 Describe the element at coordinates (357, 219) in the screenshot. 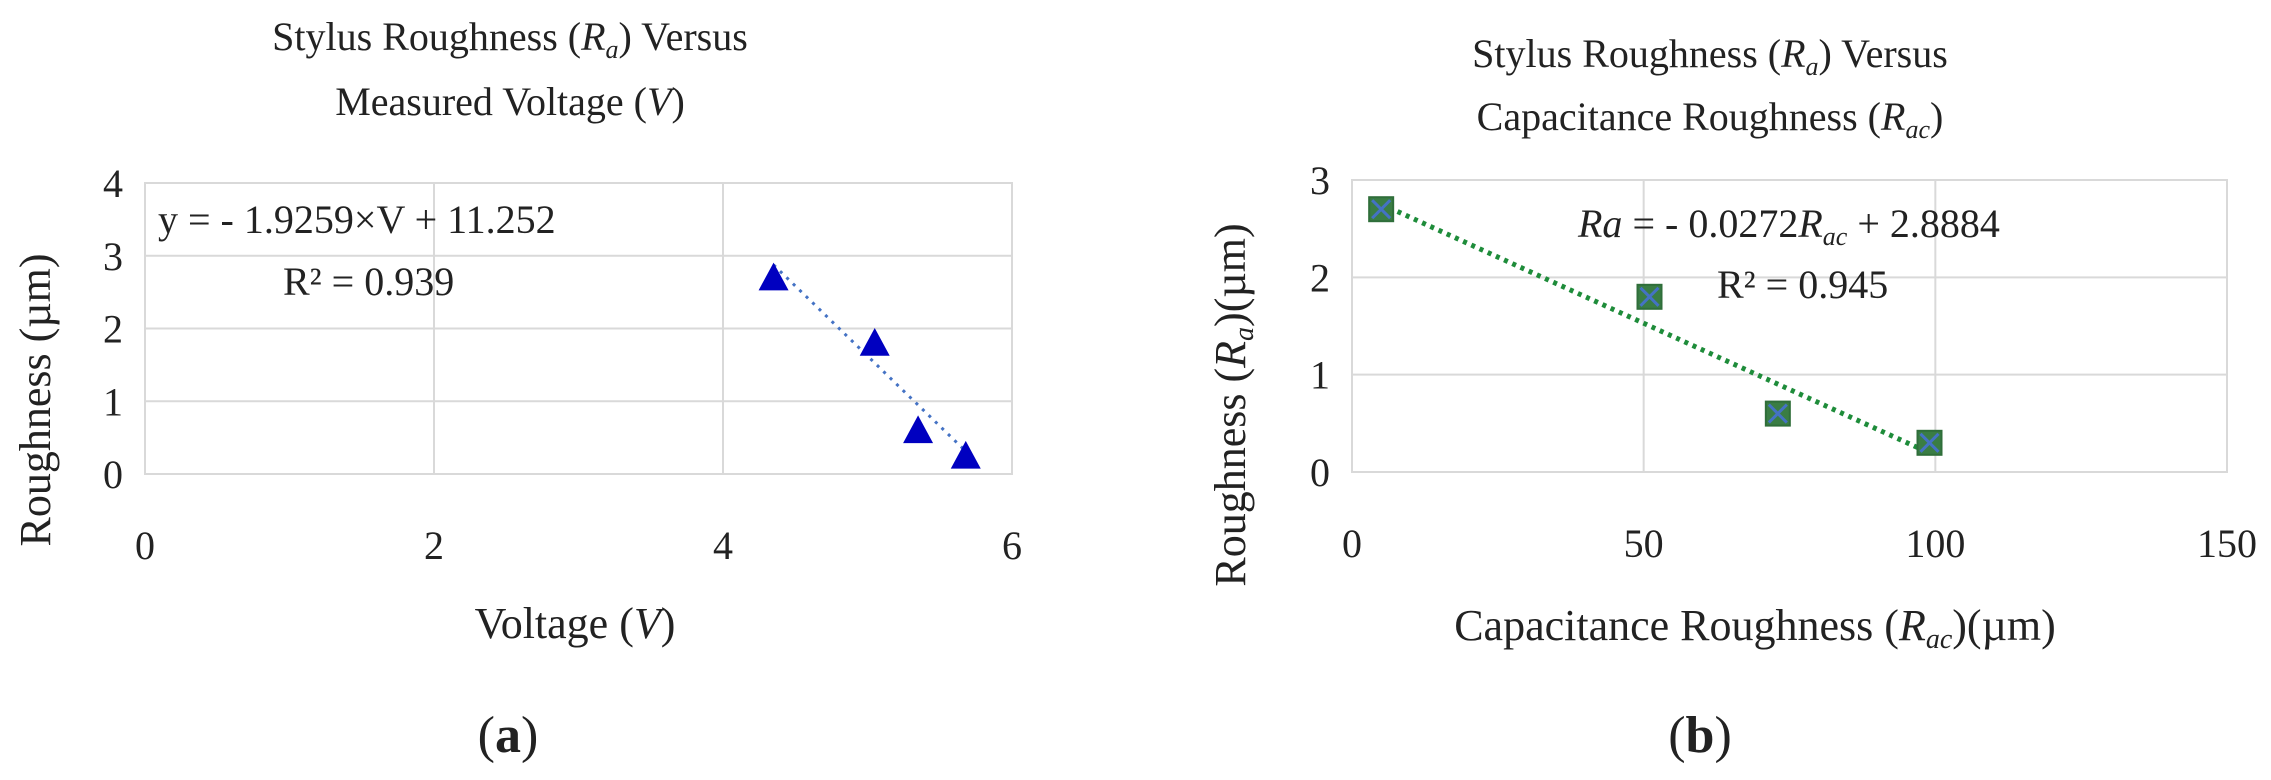

I see `chart-a-equation: y = - 1.9259×V + 11.252` at that location.